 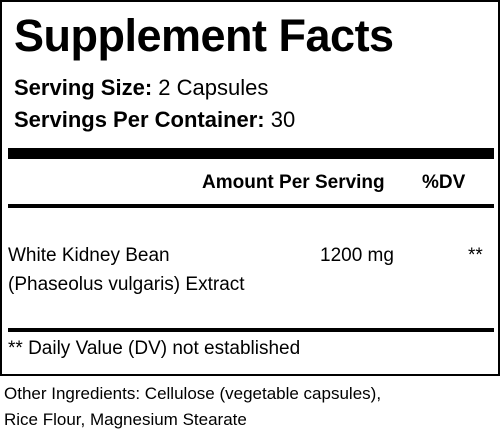 I want to click on servings-per-container-line: Servings Per Container: 30, so click(x=154, y=120).